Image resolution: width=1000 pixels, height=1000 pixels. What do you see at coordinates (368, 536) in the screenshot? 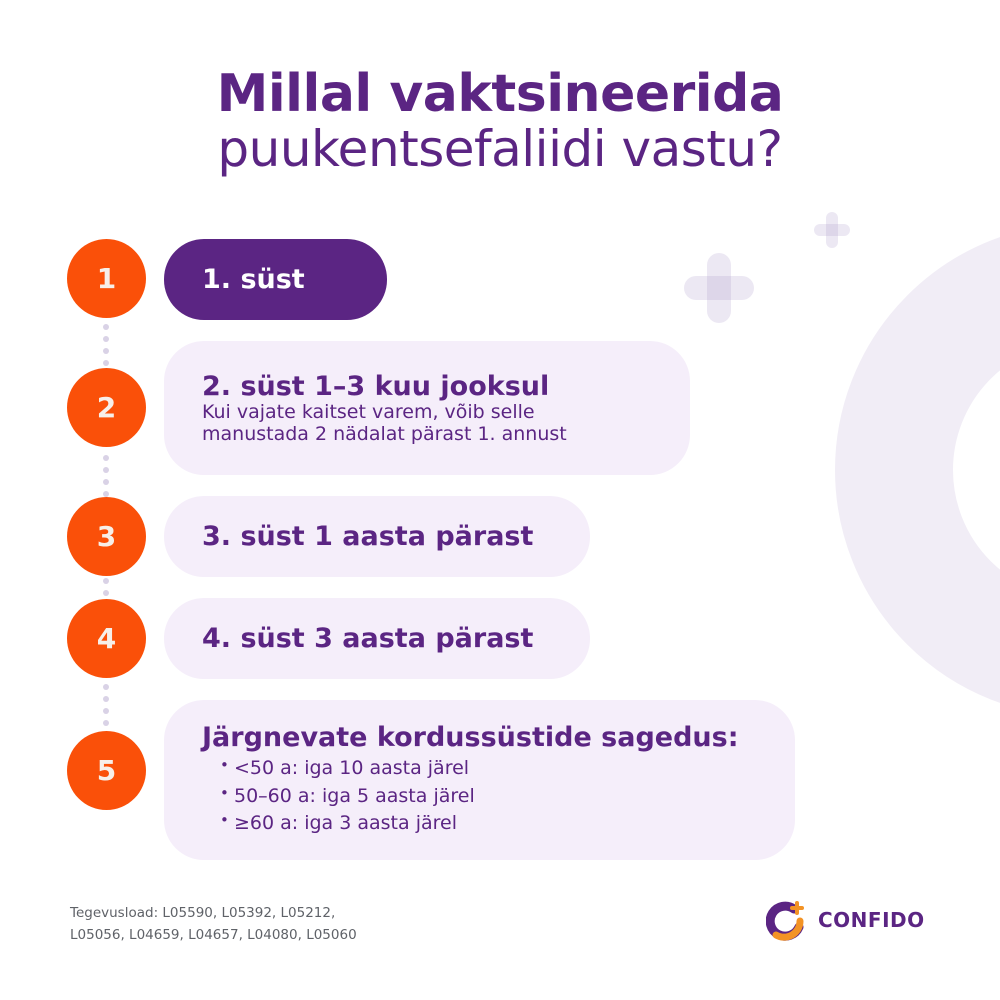
I see `step-heading: 3. süst 1 aasta pärast` at bounding box center [368, 536].